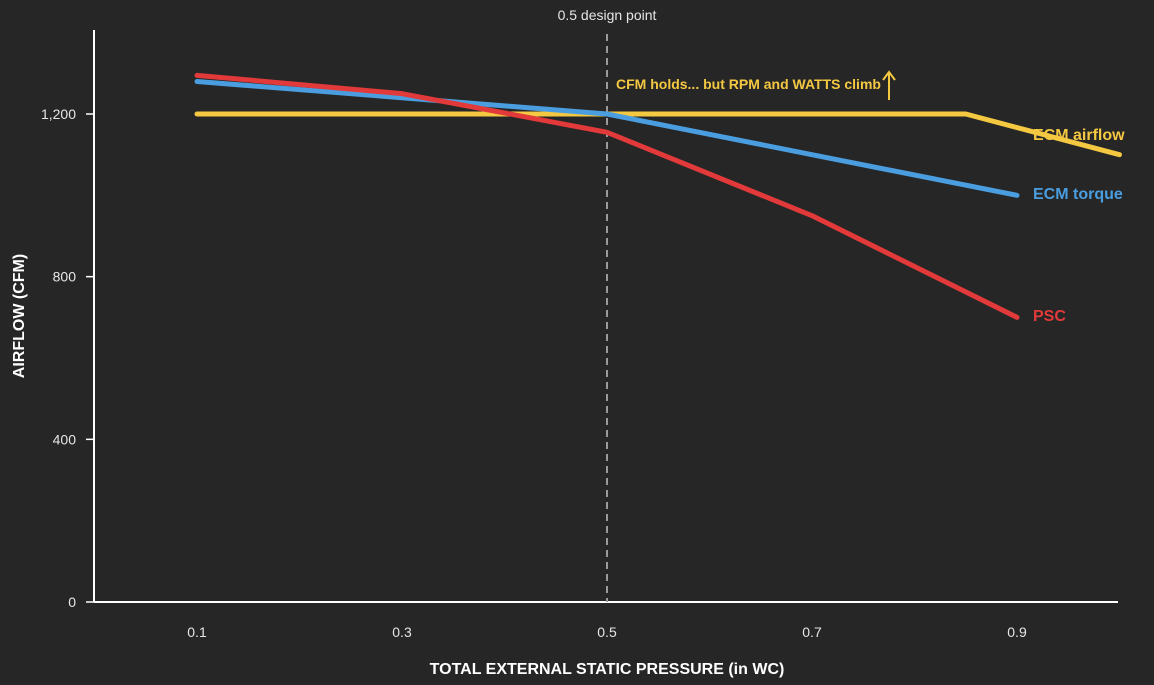  Describe the element at coordinates (1017, 632) in the screenshot. I see `x-tick-label: 0.9` at that location.